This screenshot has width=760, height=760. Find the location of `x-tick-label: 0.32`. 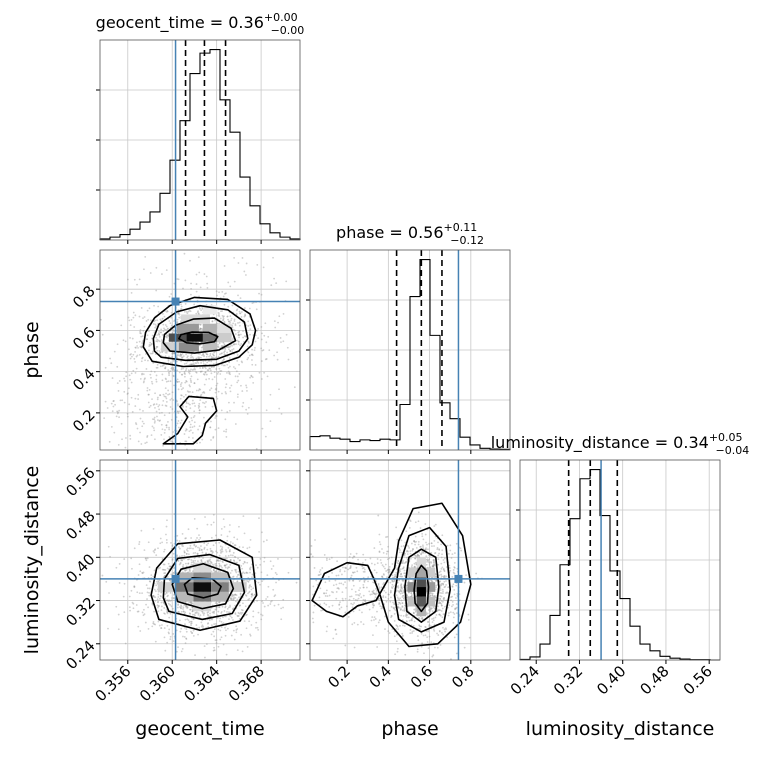

x-tick-label: 0.32 is located at coordinates (568, 680).